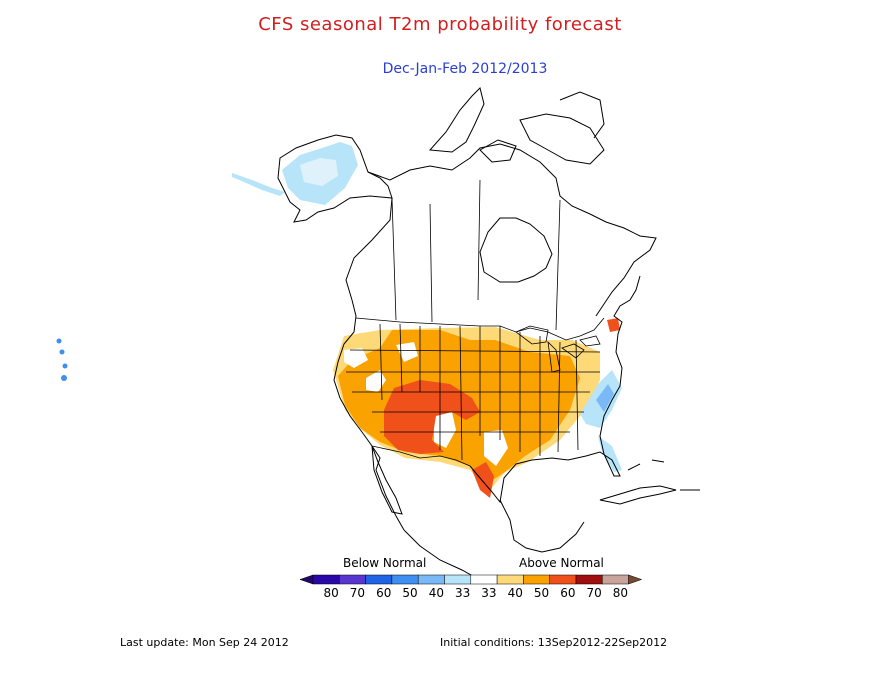  I want to click on hawaii-below-normal, so click(62, 359).